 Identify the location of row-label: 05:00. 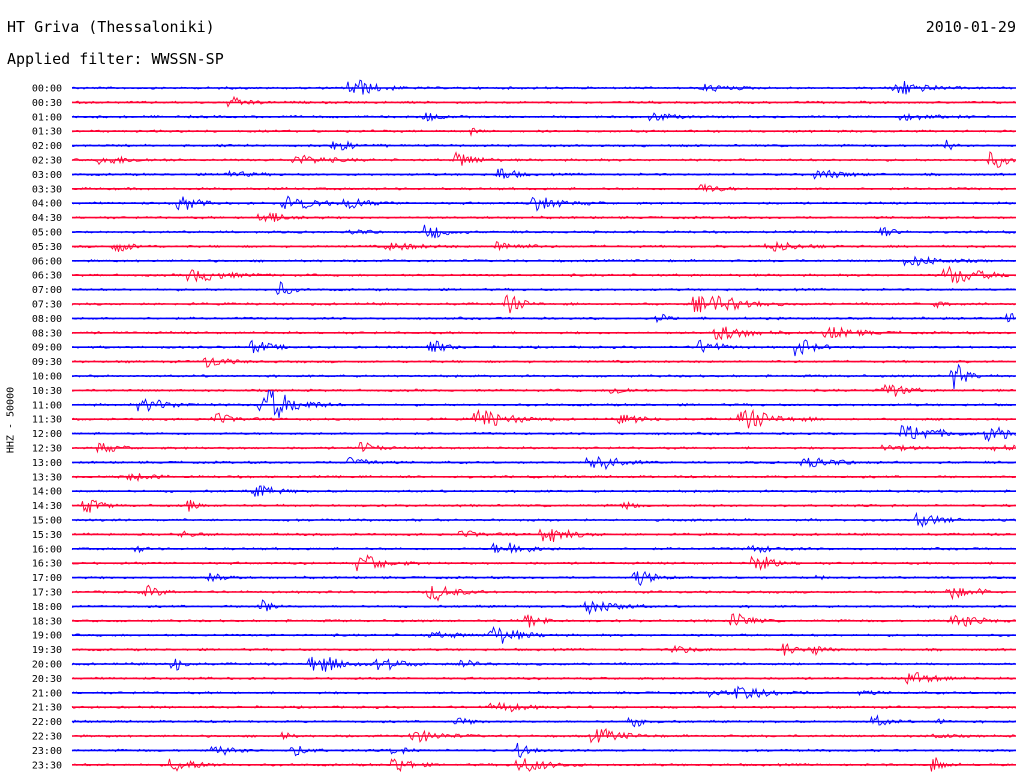
(47, 233).